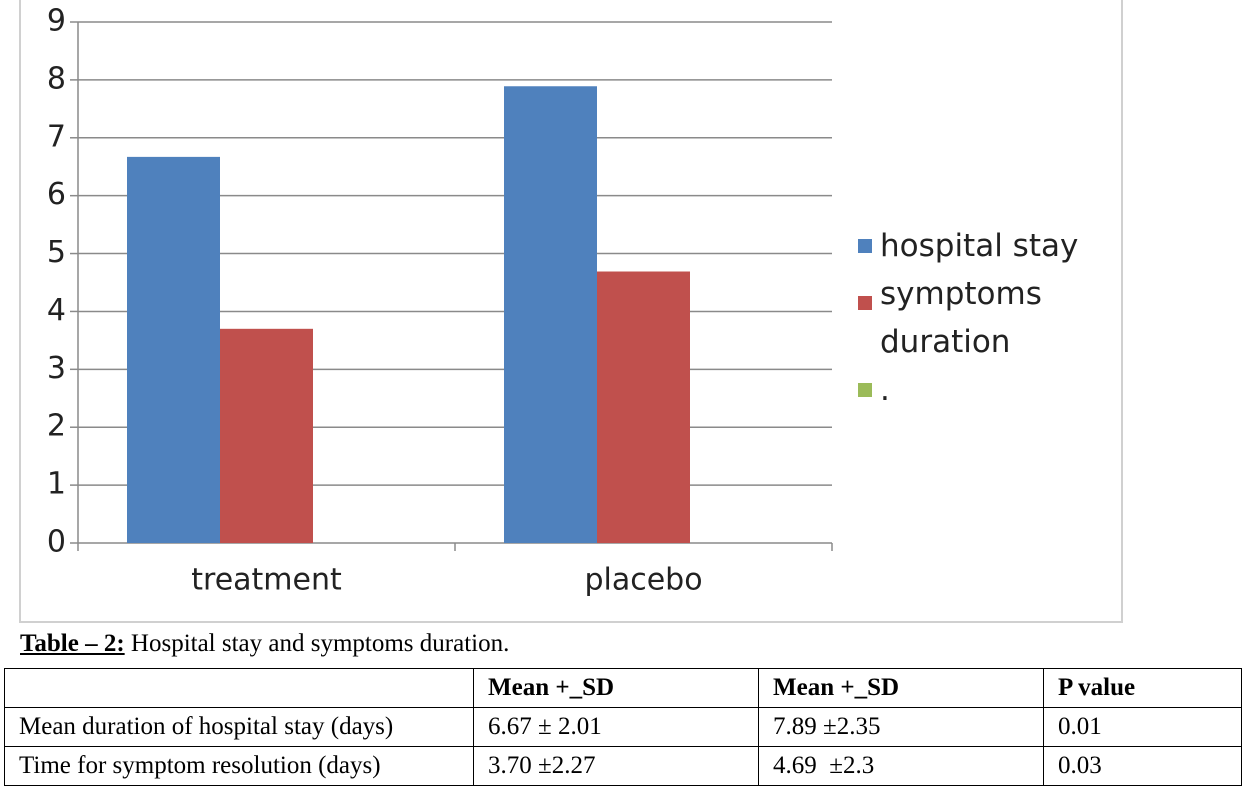 The height and width of the screenshot is (792, 1242). I want to click on caption-label: Table – 2:, so click(72, 643).